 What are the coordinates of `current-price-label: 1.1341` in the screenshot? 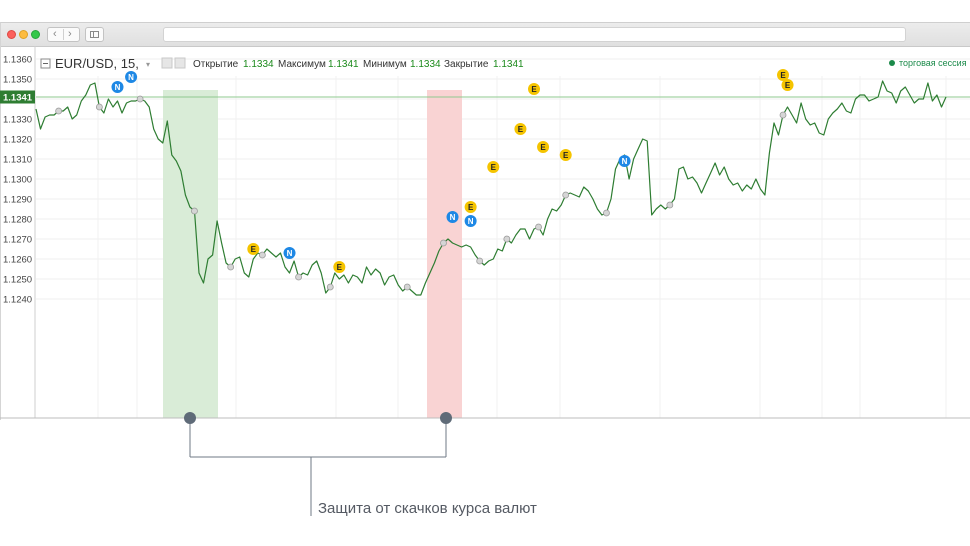 It's located at (18, 97).